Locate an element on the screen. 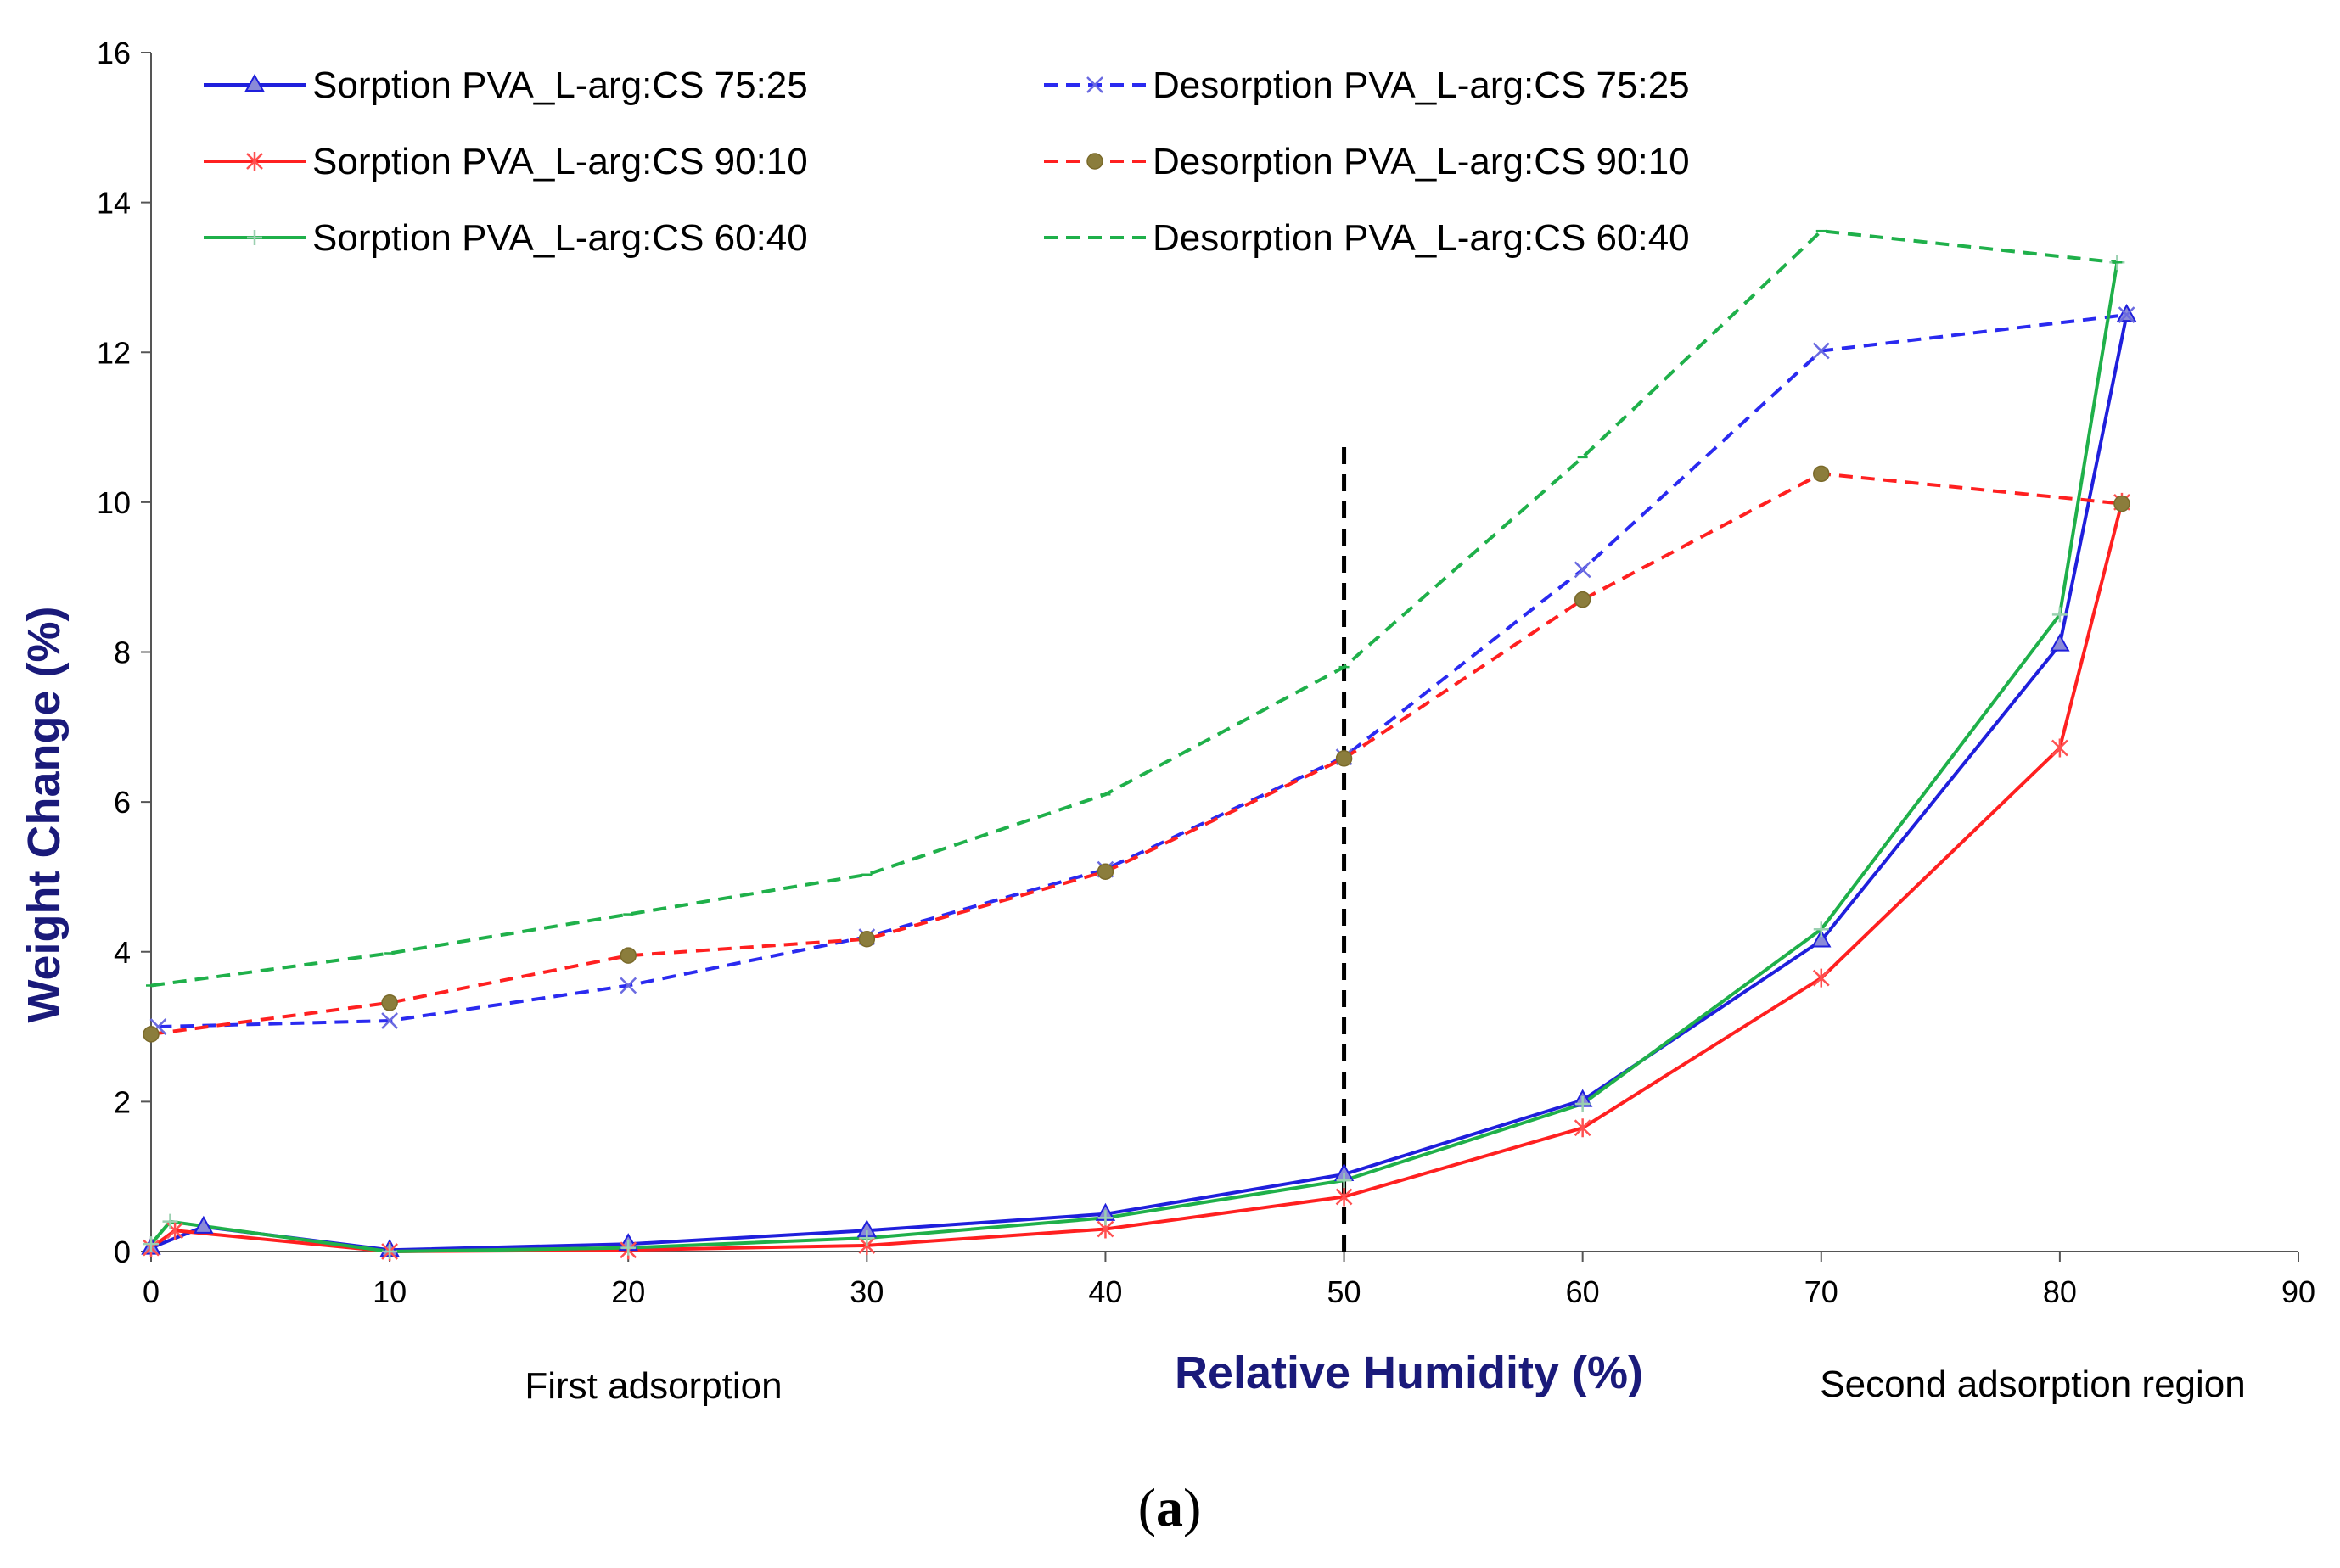 The image size is (2340, 1568). x-tick-label: 10 is located at coordinates (390, 1291).